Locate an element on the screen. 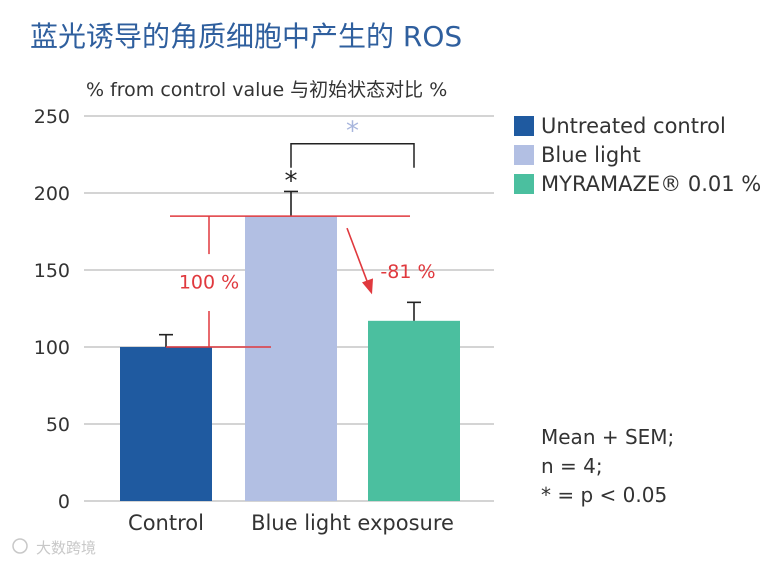  watermark-logo-icon is located at coordinates (20, 546).